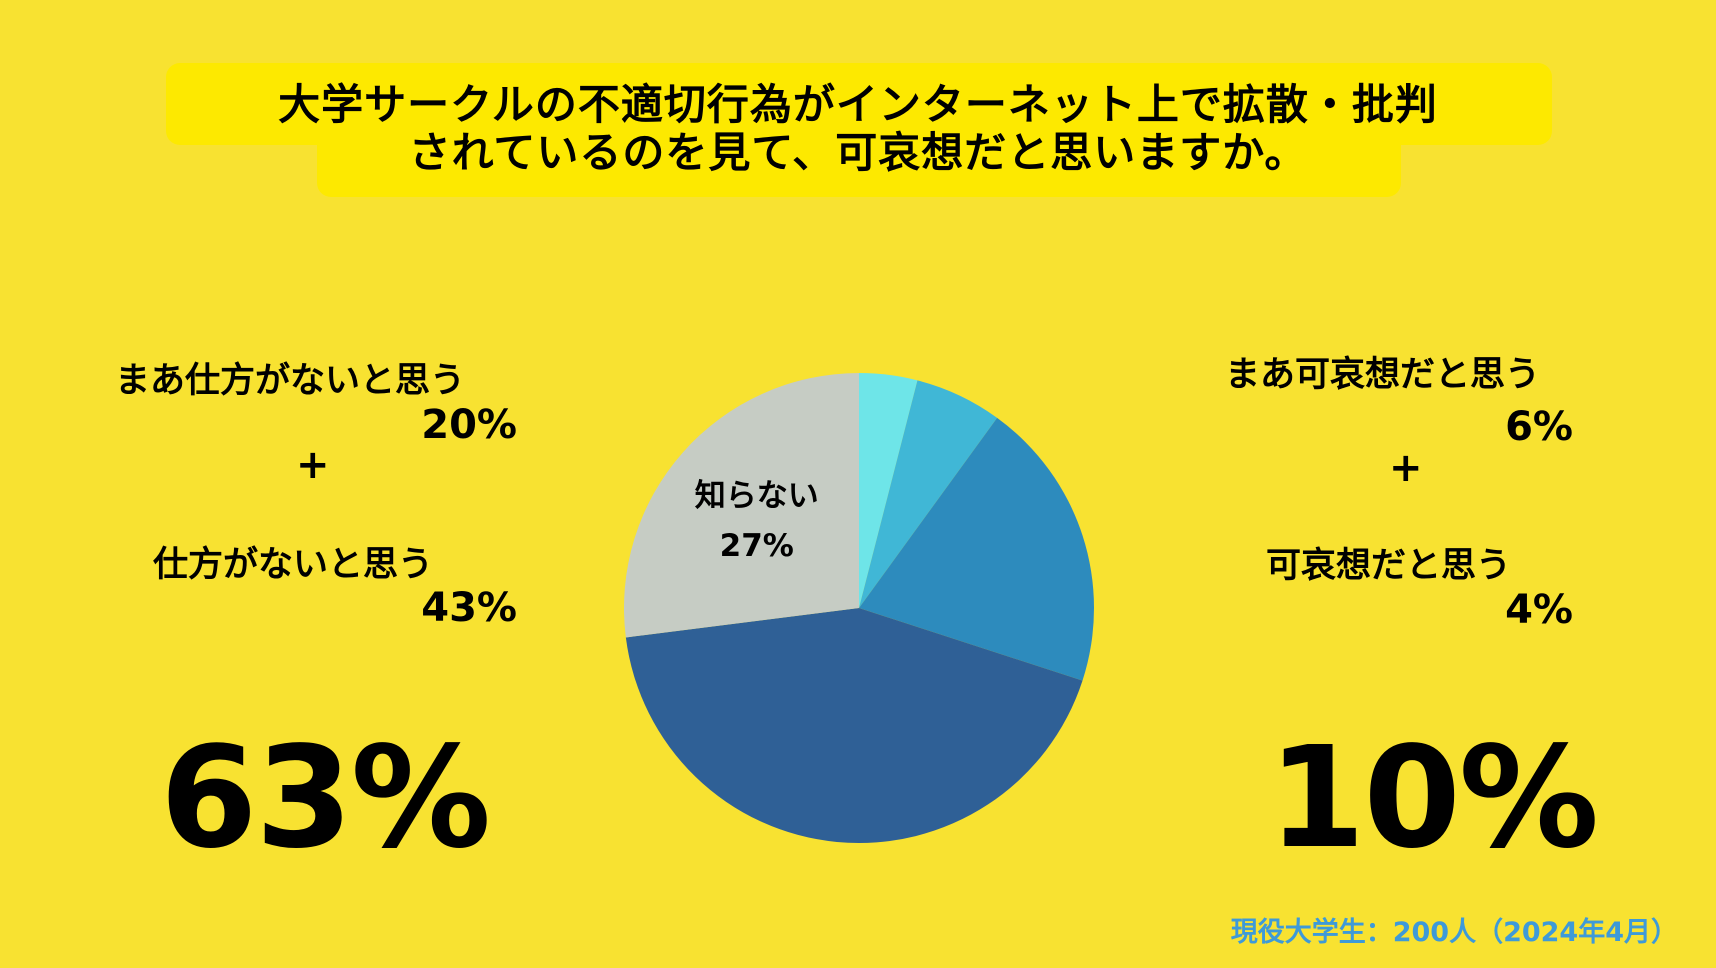 This screenshot has height=968, width=1716. I want to click on right-item1-label: まあ可哀想だと思う, so click(1383, 375).